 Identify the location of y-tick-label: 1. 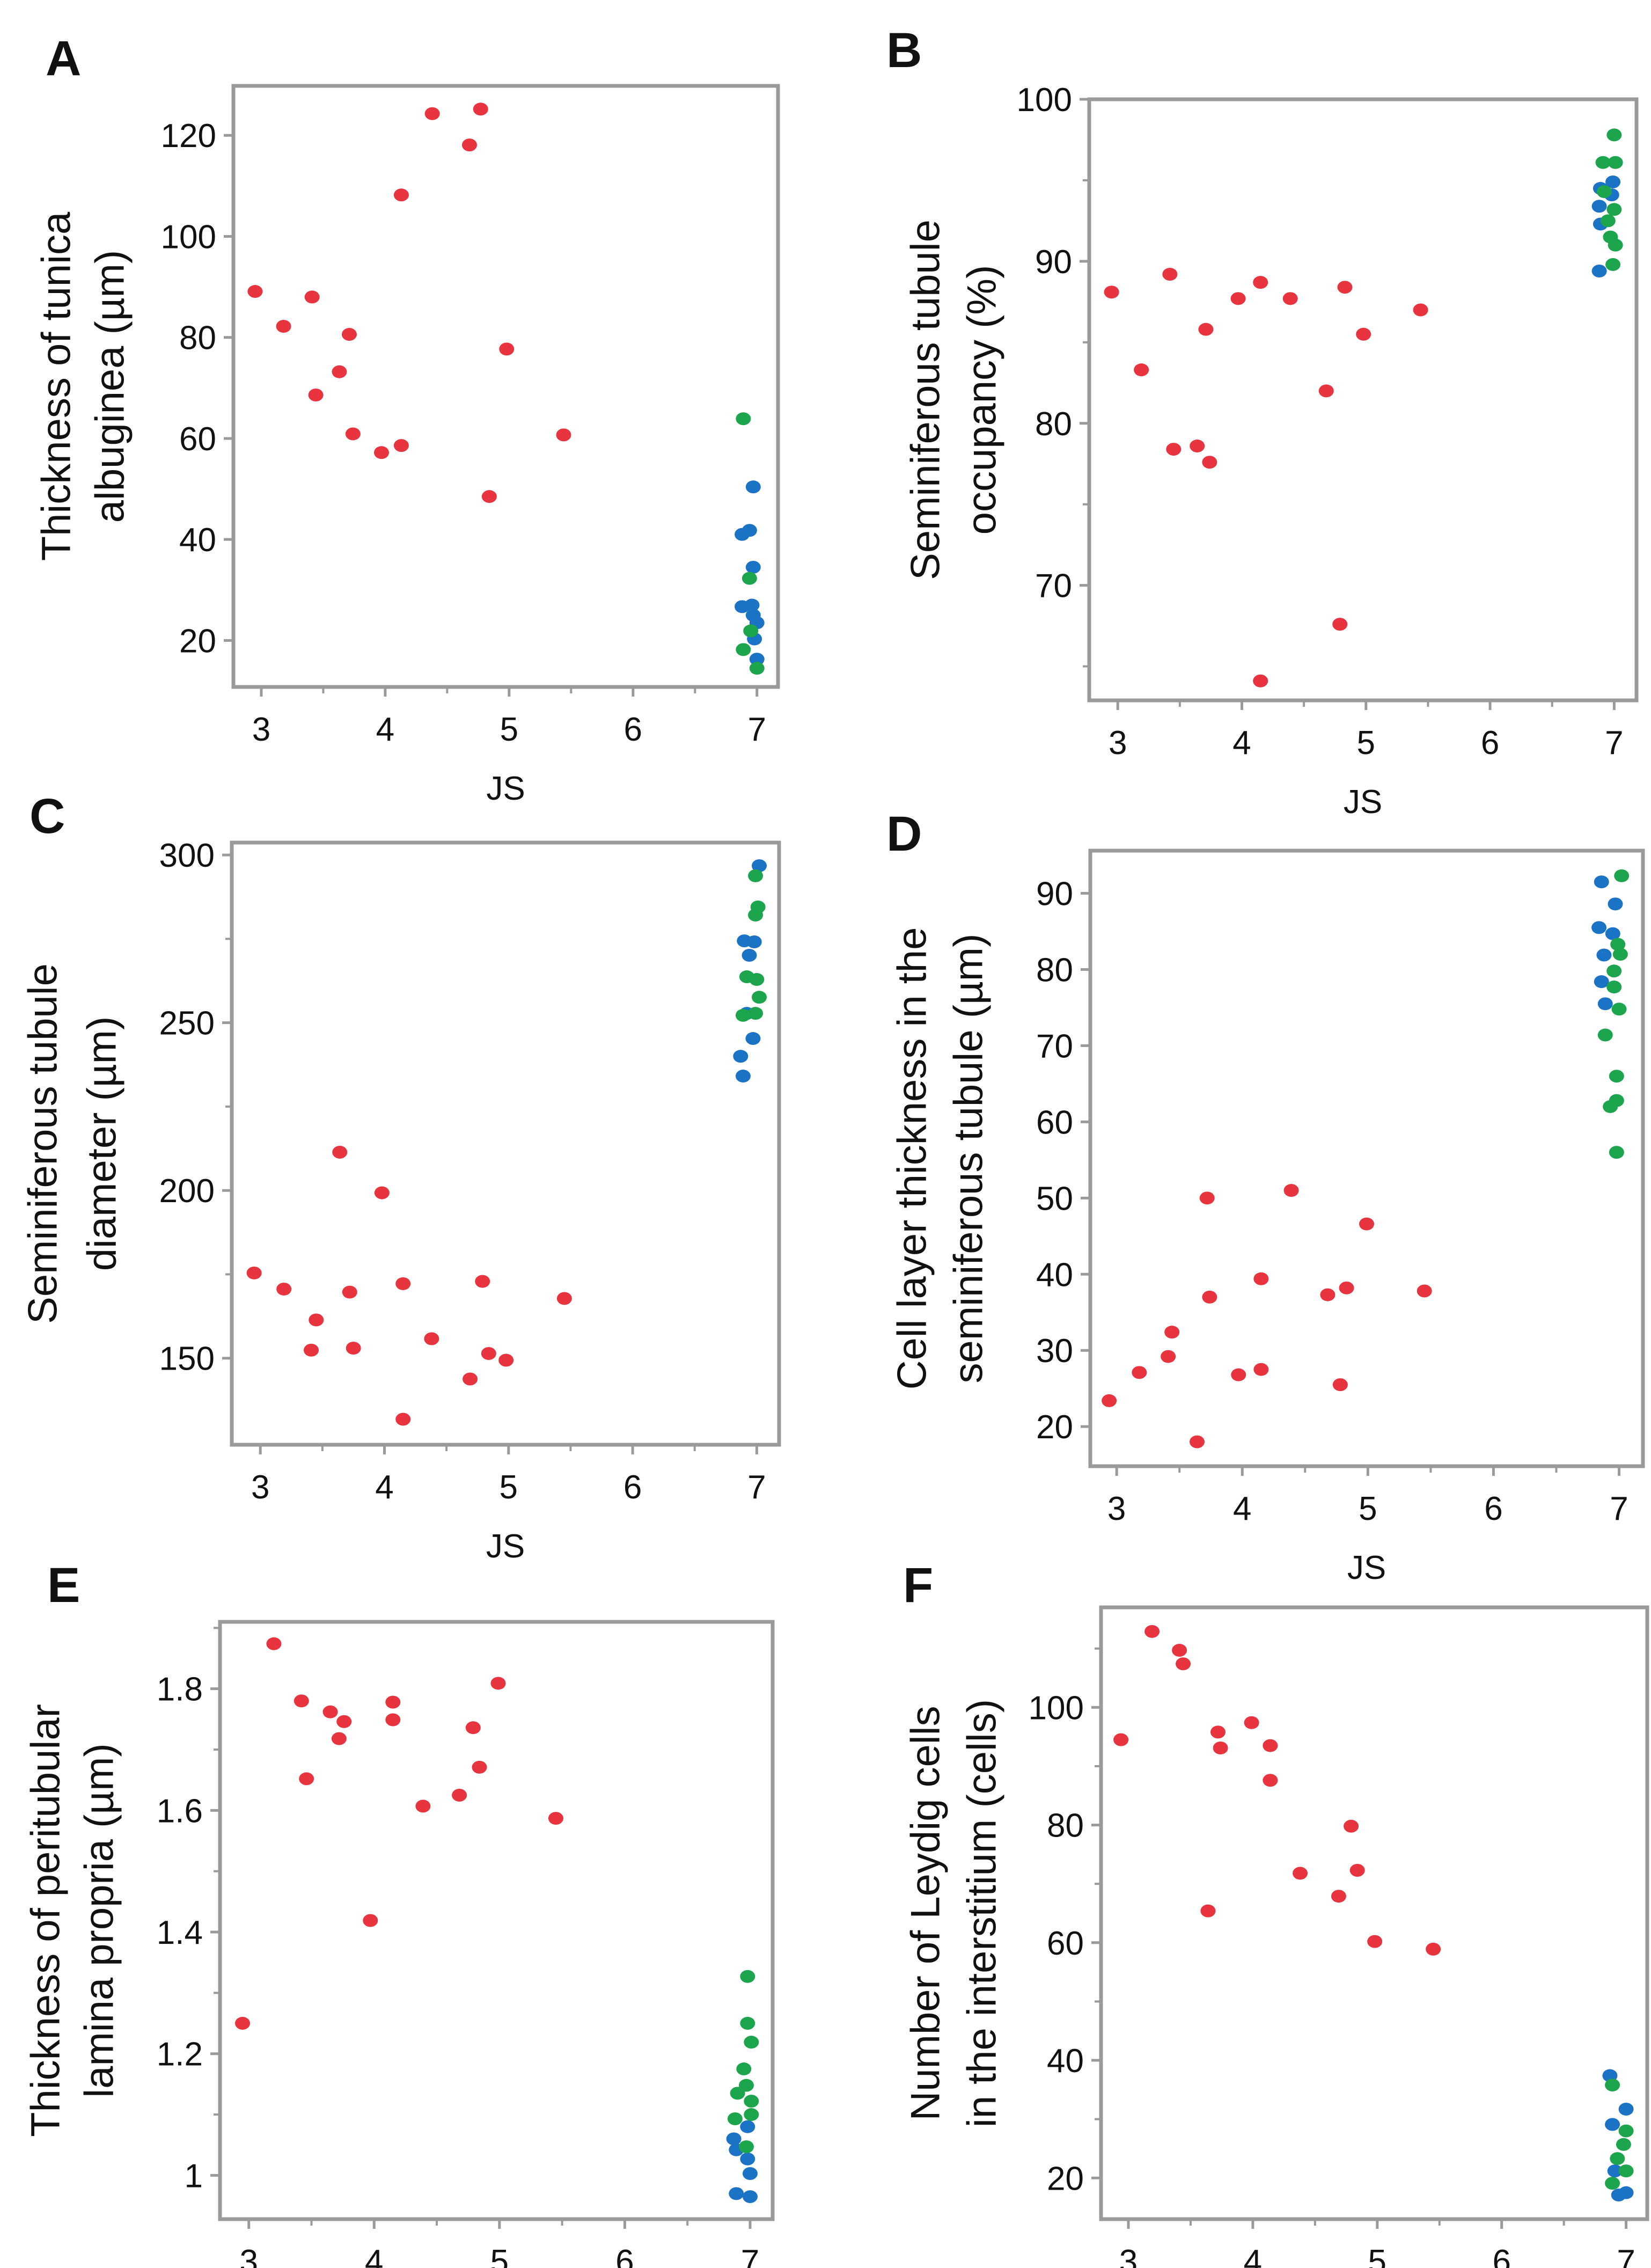
(194, 2175).